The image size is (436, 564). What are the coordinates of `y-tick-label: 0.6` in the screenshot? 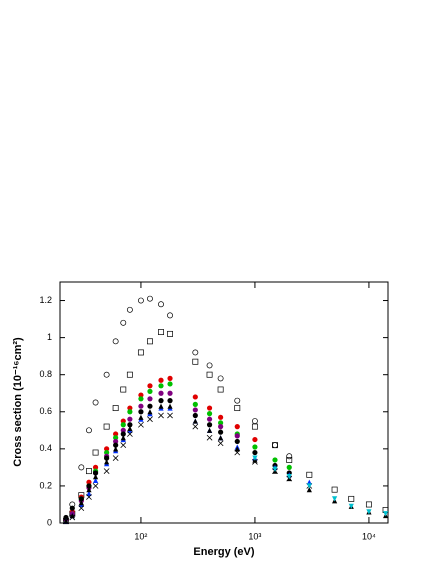 It's located at (45, 411).